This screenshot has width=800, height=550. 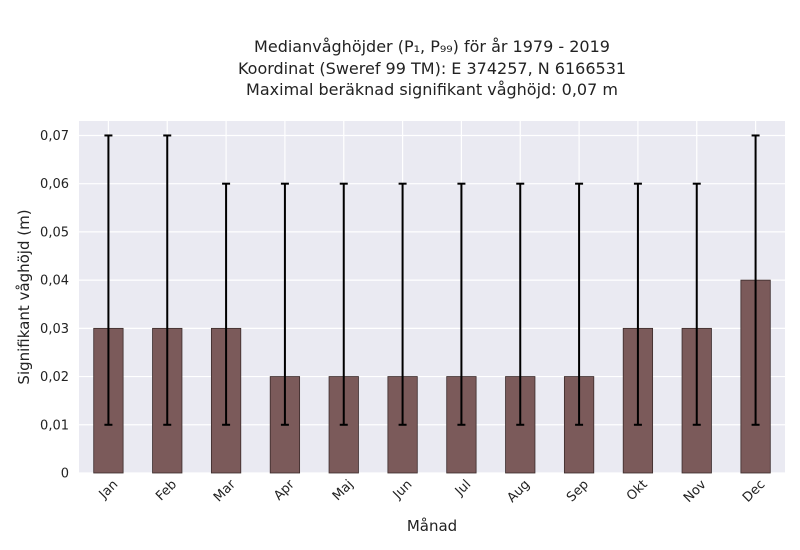 I want to click on error-bar-jan, so click(x=108, y=280).